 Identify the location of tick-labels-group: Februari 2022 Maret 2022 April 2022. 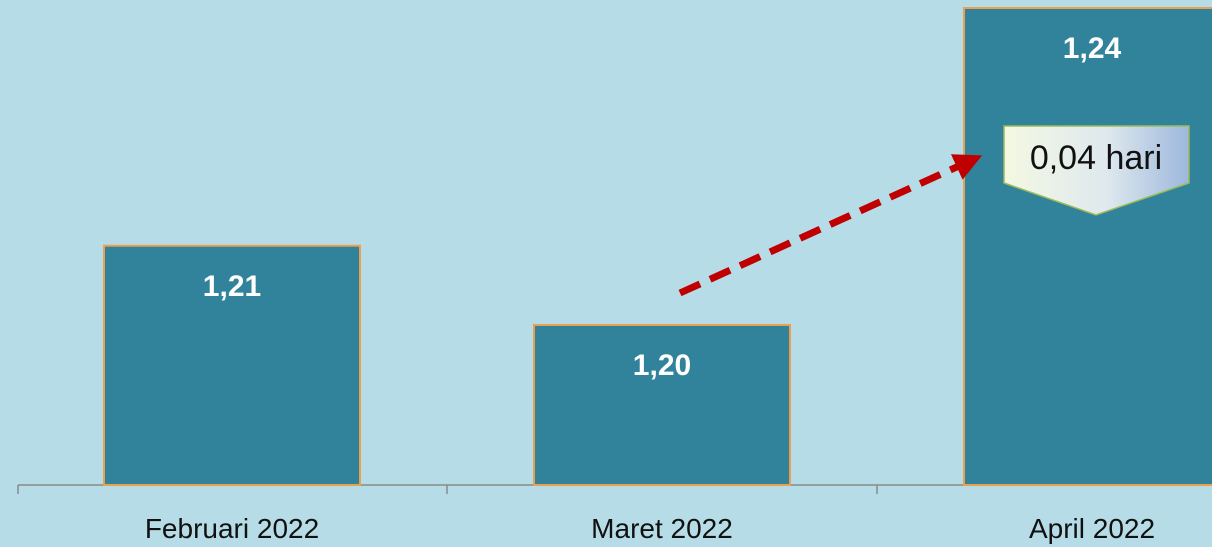
(650, 528).